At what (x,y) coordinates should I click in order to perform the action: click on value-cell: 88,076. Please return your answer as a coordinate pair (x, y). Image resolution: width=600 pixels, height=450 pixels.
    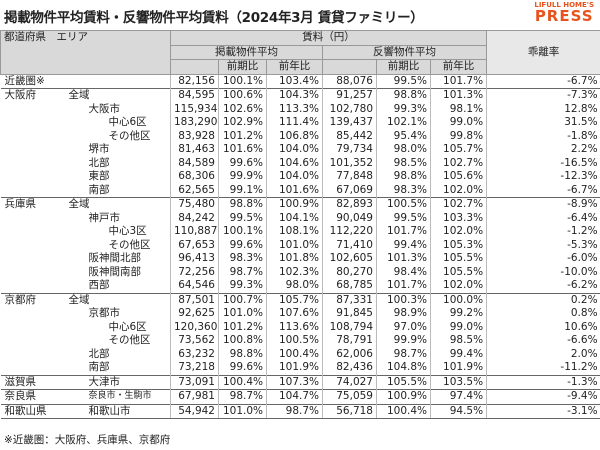
    Looking at the image, I should click on (349, 81).